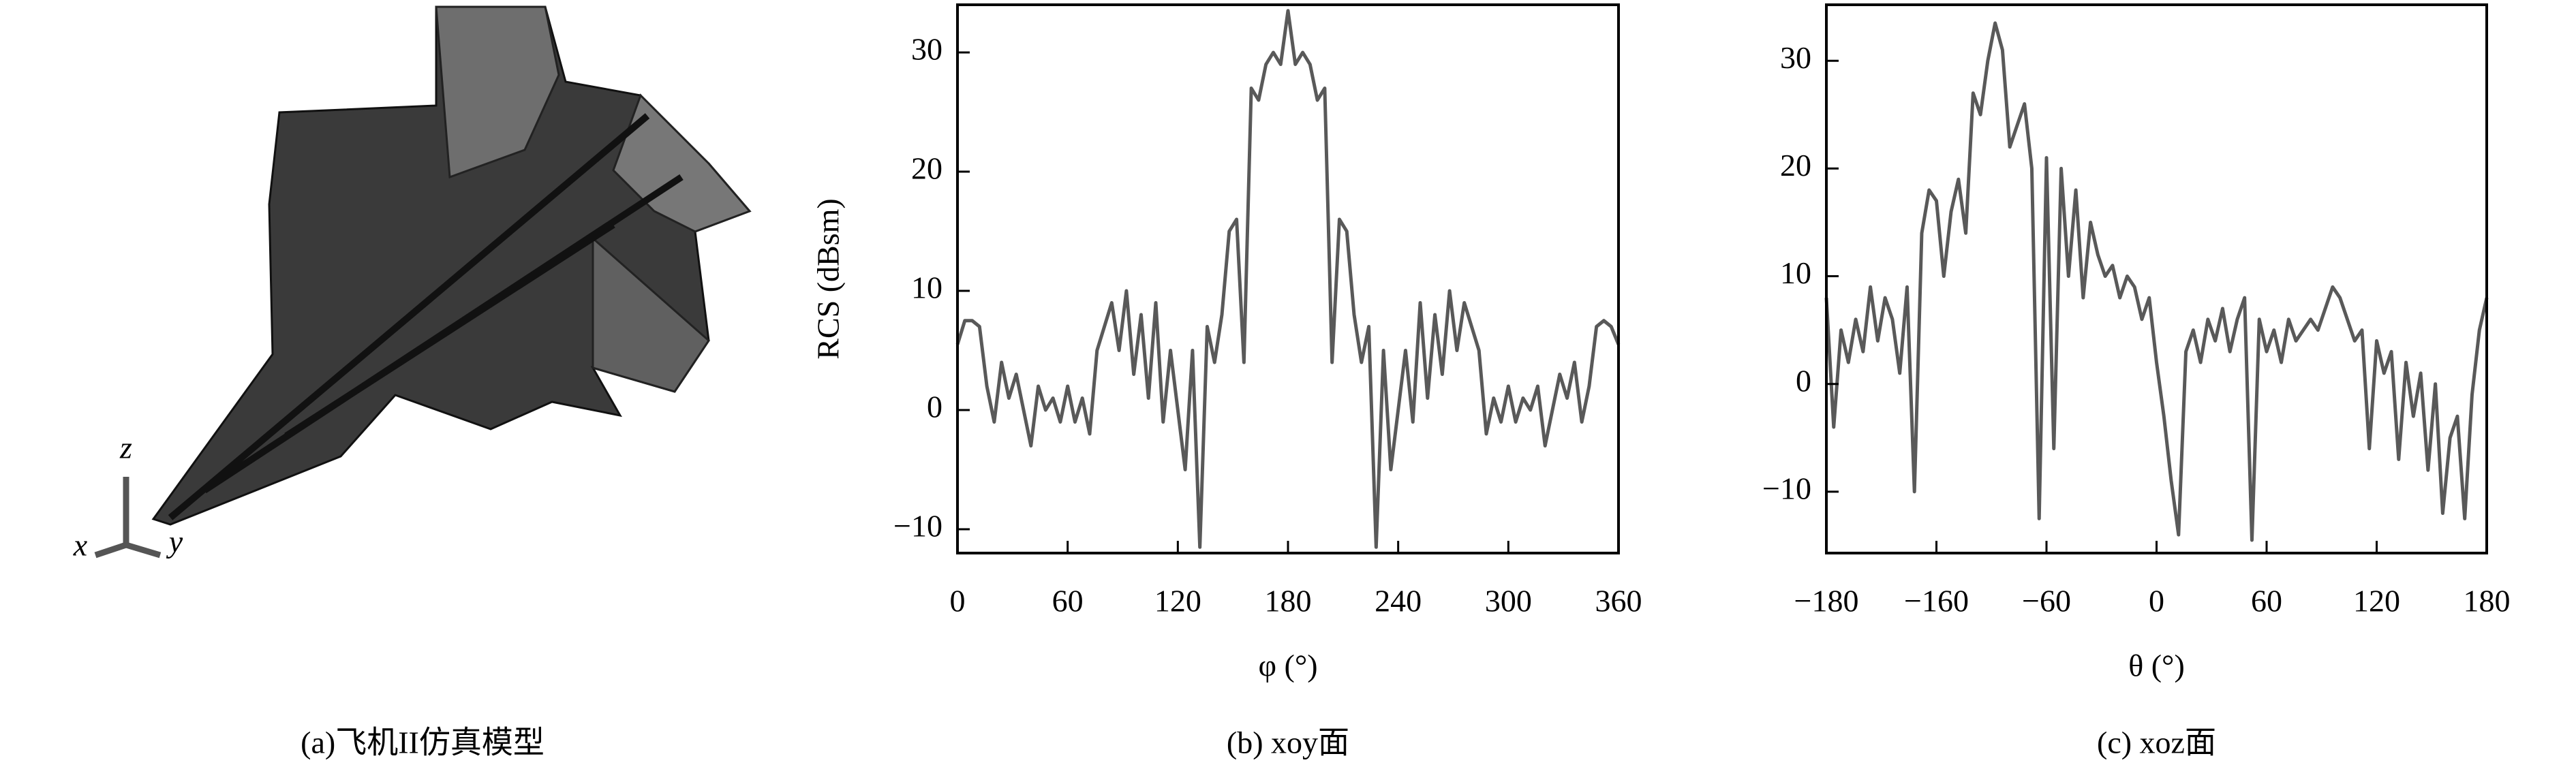 The height and width of the screenshot is (769, 2576). What do you see at coordinates (1826, 601) in the screenshot?
I see `x-tick-label: −180` at bounding box center [1826, 601].